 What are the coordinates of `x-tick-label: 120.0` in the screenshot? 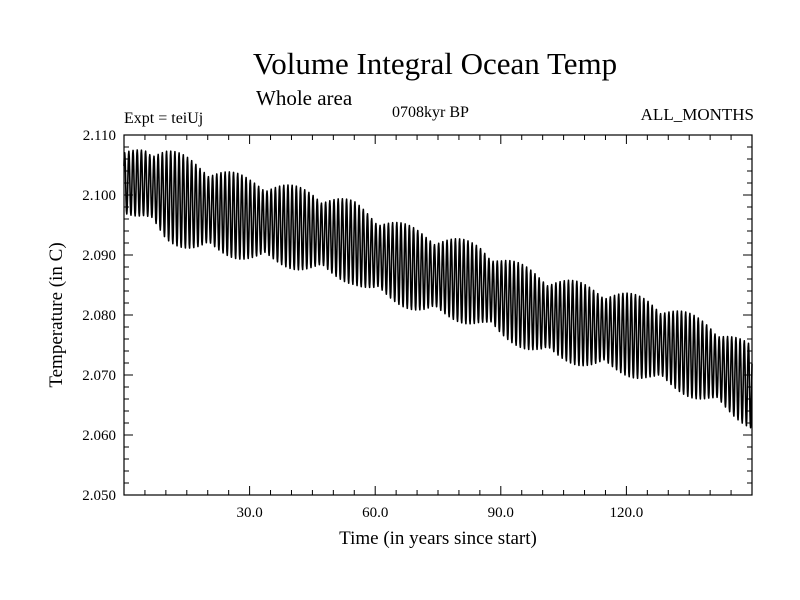 It's located at (627, 513).